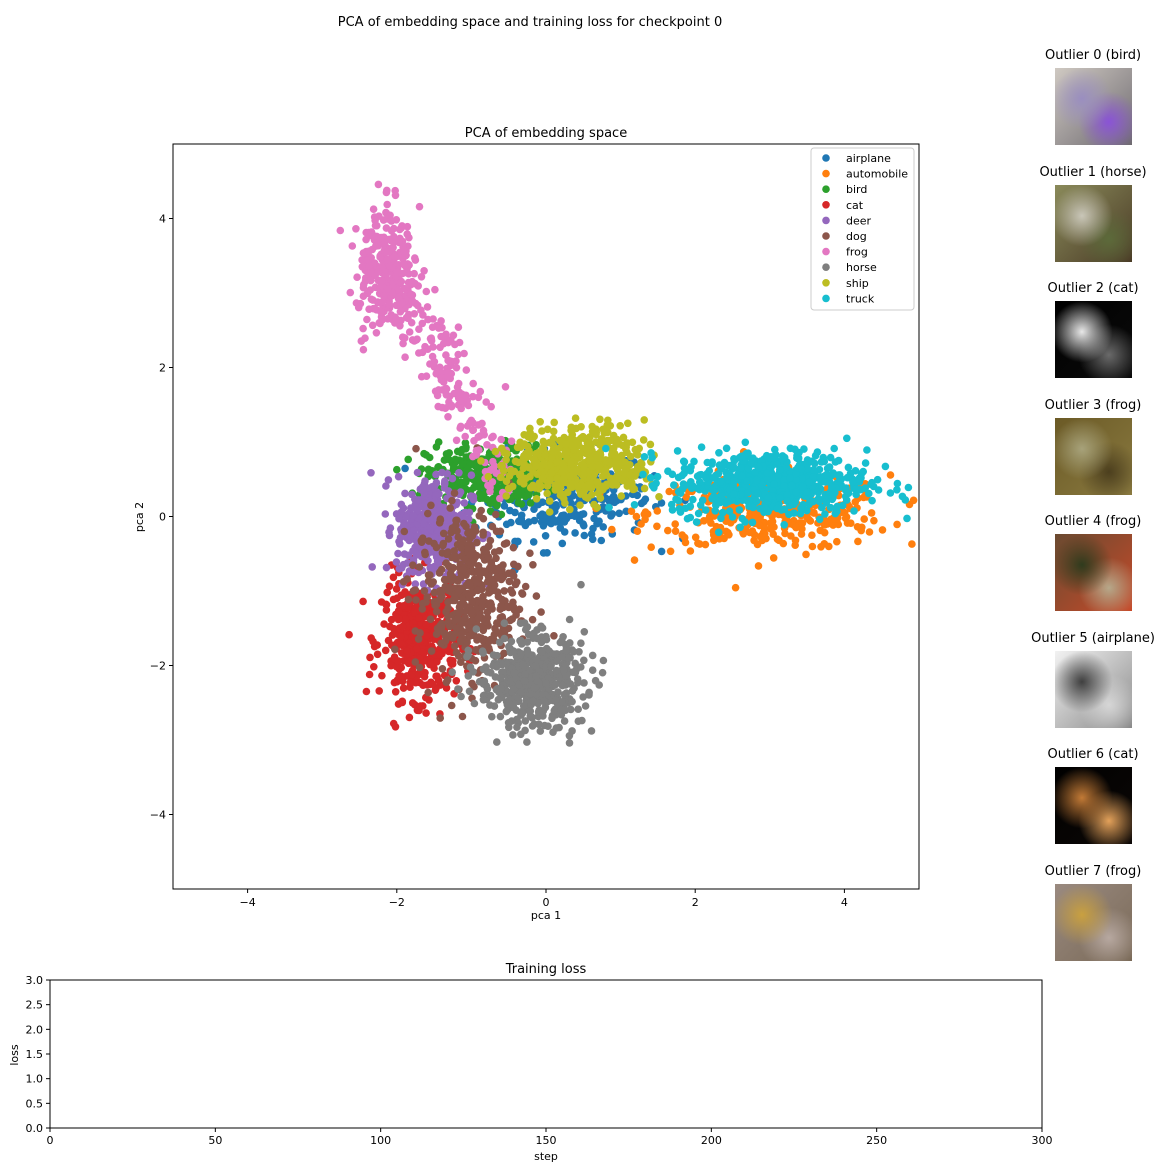 The image size is (1160, 1170). I want to click on legend-item-airplane: airplane, so click(856, 158).